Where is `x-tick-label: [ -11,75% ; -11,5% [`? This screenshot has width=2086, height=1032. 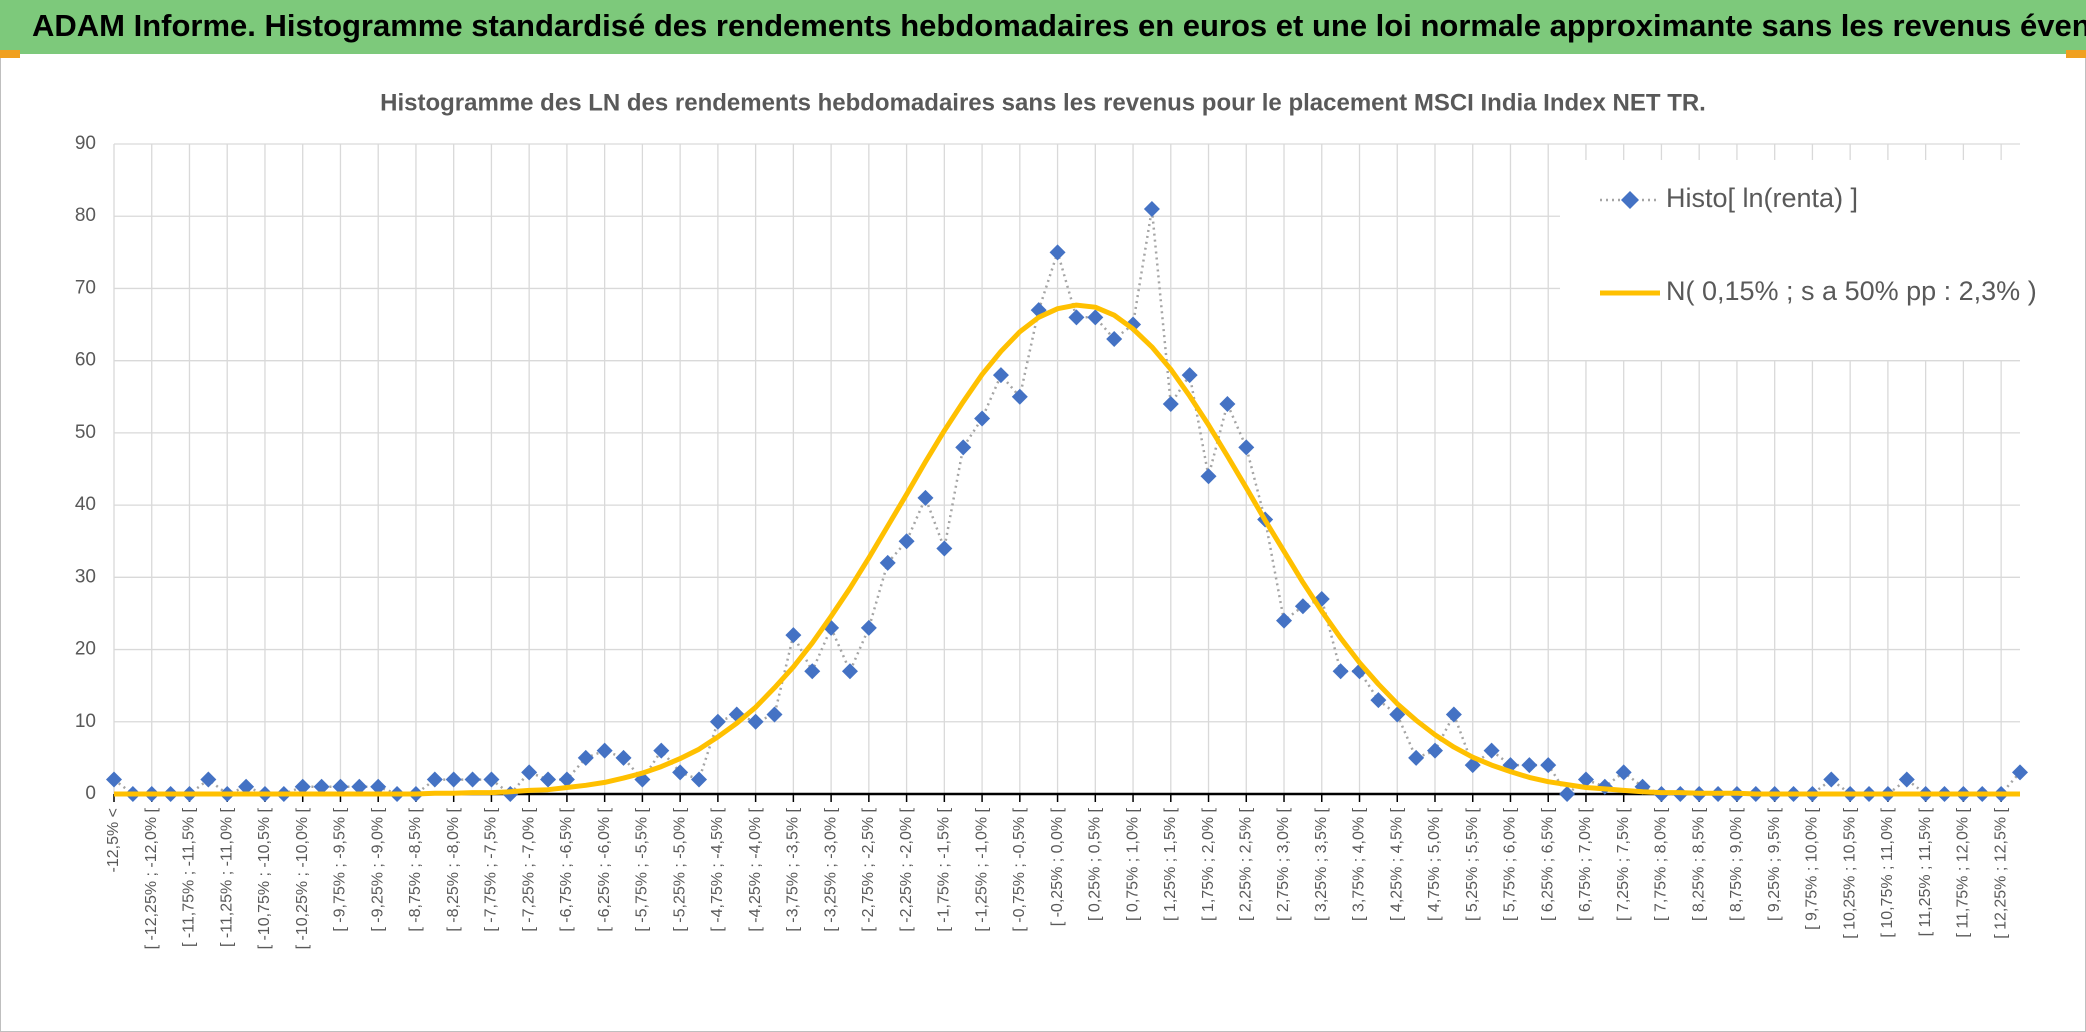
x-tick-label: [ -11,75% ; -11,5% [ is located at coordinates (189, 877).